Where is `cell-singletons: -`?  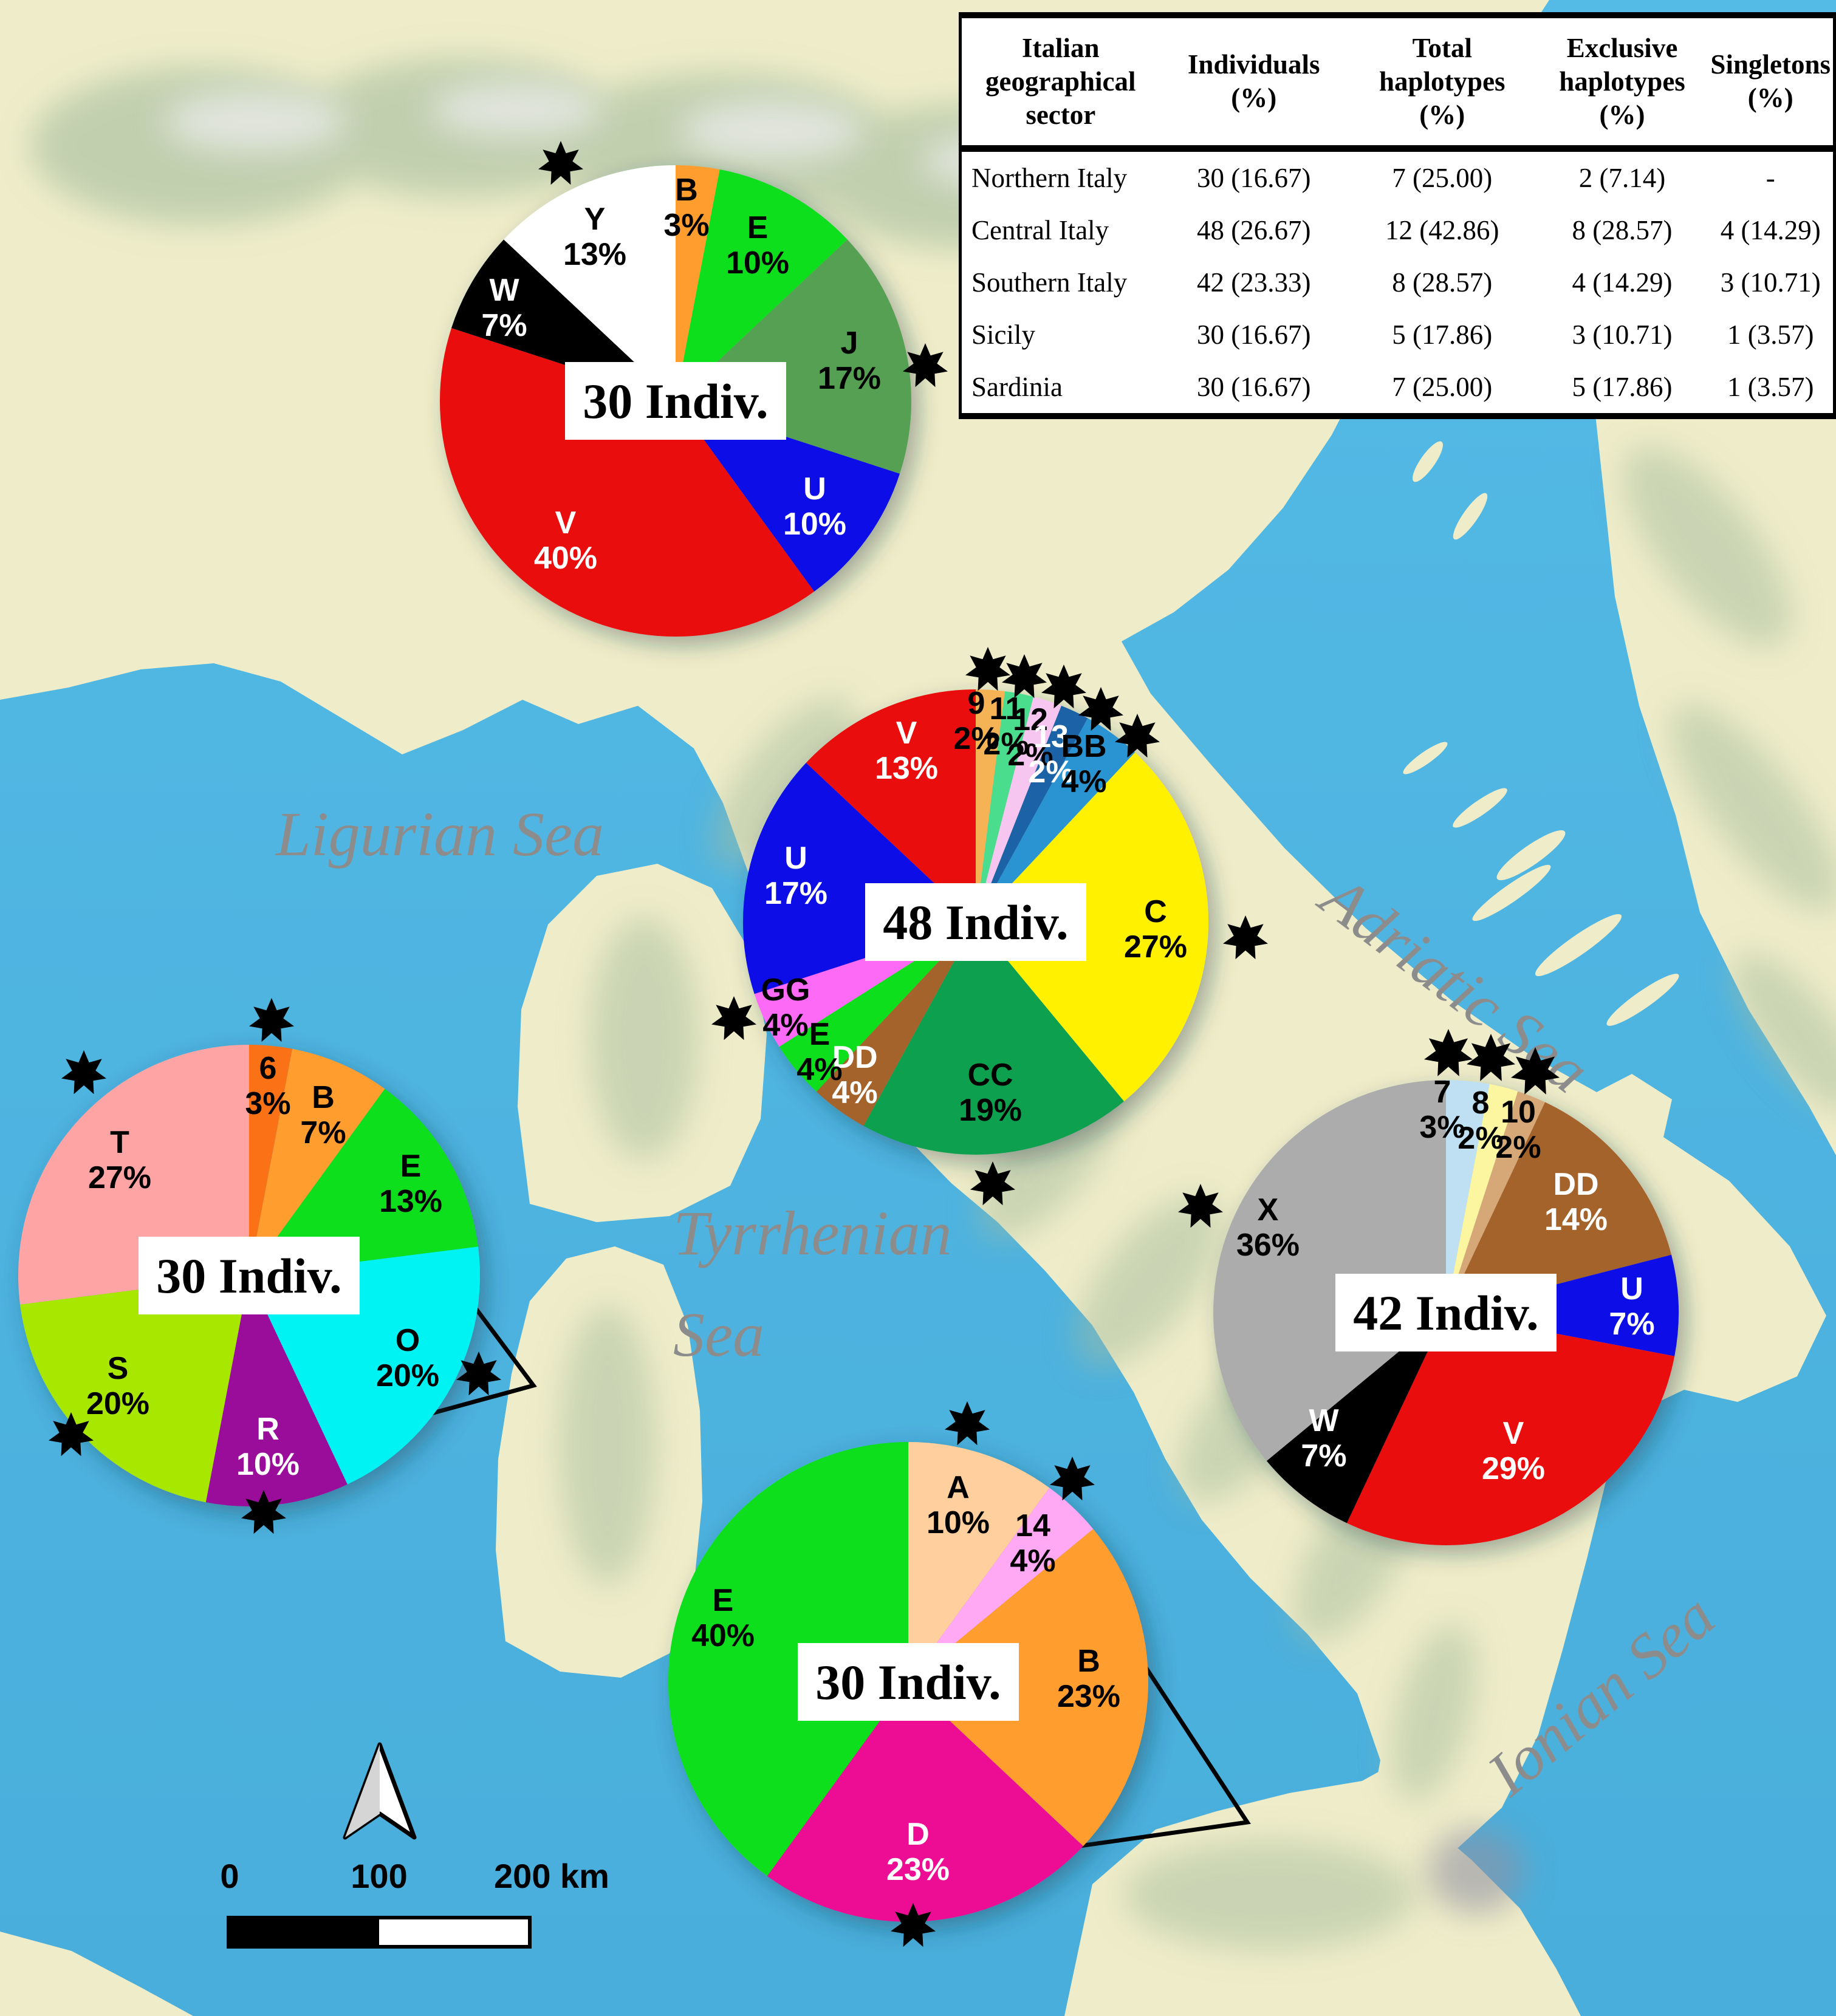 cell-singletons: - is located at coordinates (1770, 177).